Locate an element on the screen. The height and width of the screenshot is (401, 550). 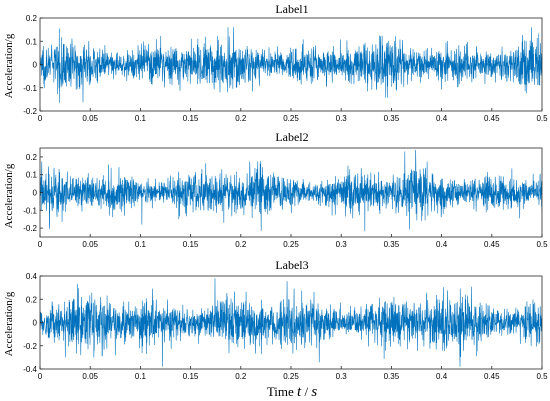
panel-1-xtick-label: 0.25 is located at coordinates (291, 118).